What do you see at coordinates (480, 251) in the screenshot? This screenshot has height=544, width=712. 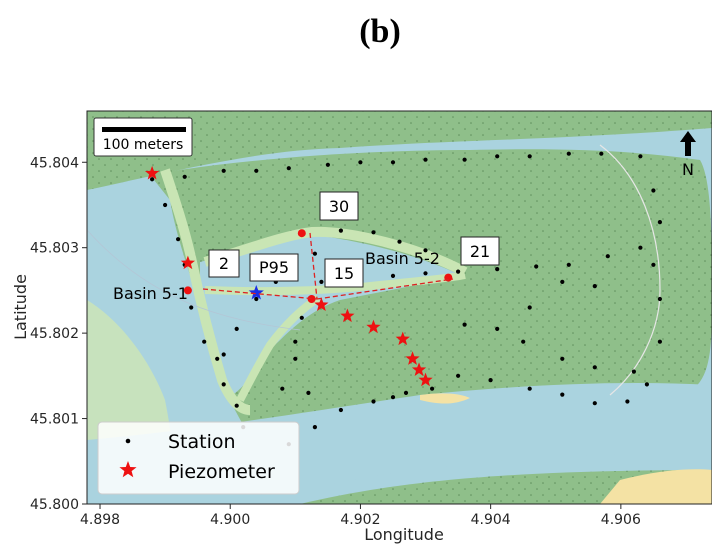 I see `callout-21: 21` at bounding box center [480, 251].